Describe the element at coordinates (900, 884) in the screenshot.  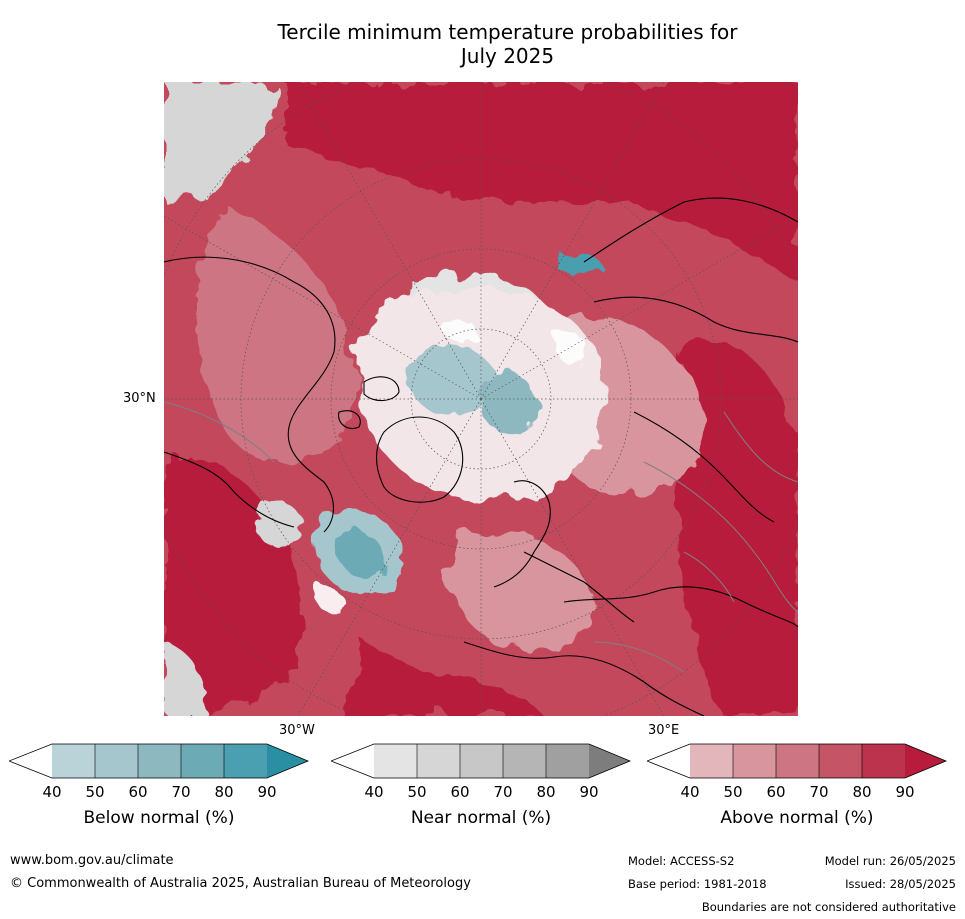
I see `issued-date: Issued: 28/05/2025` at that location.